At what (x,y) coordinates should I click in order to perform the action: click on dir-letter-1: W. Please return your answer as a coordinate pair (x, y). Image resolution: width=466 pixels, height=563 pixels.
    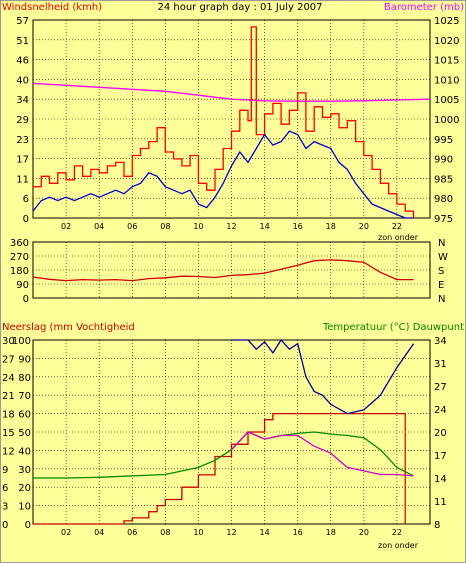
    Looking at the image, I should click on (443, 257).